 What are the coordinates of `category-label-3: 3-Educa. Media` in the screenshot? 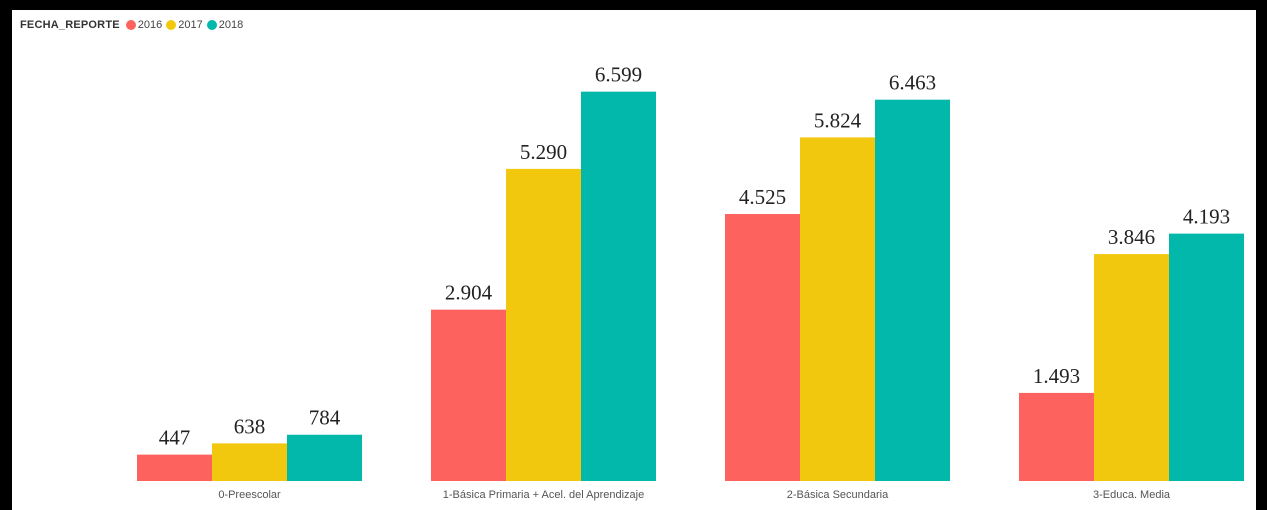 It's located at (1132, 495).